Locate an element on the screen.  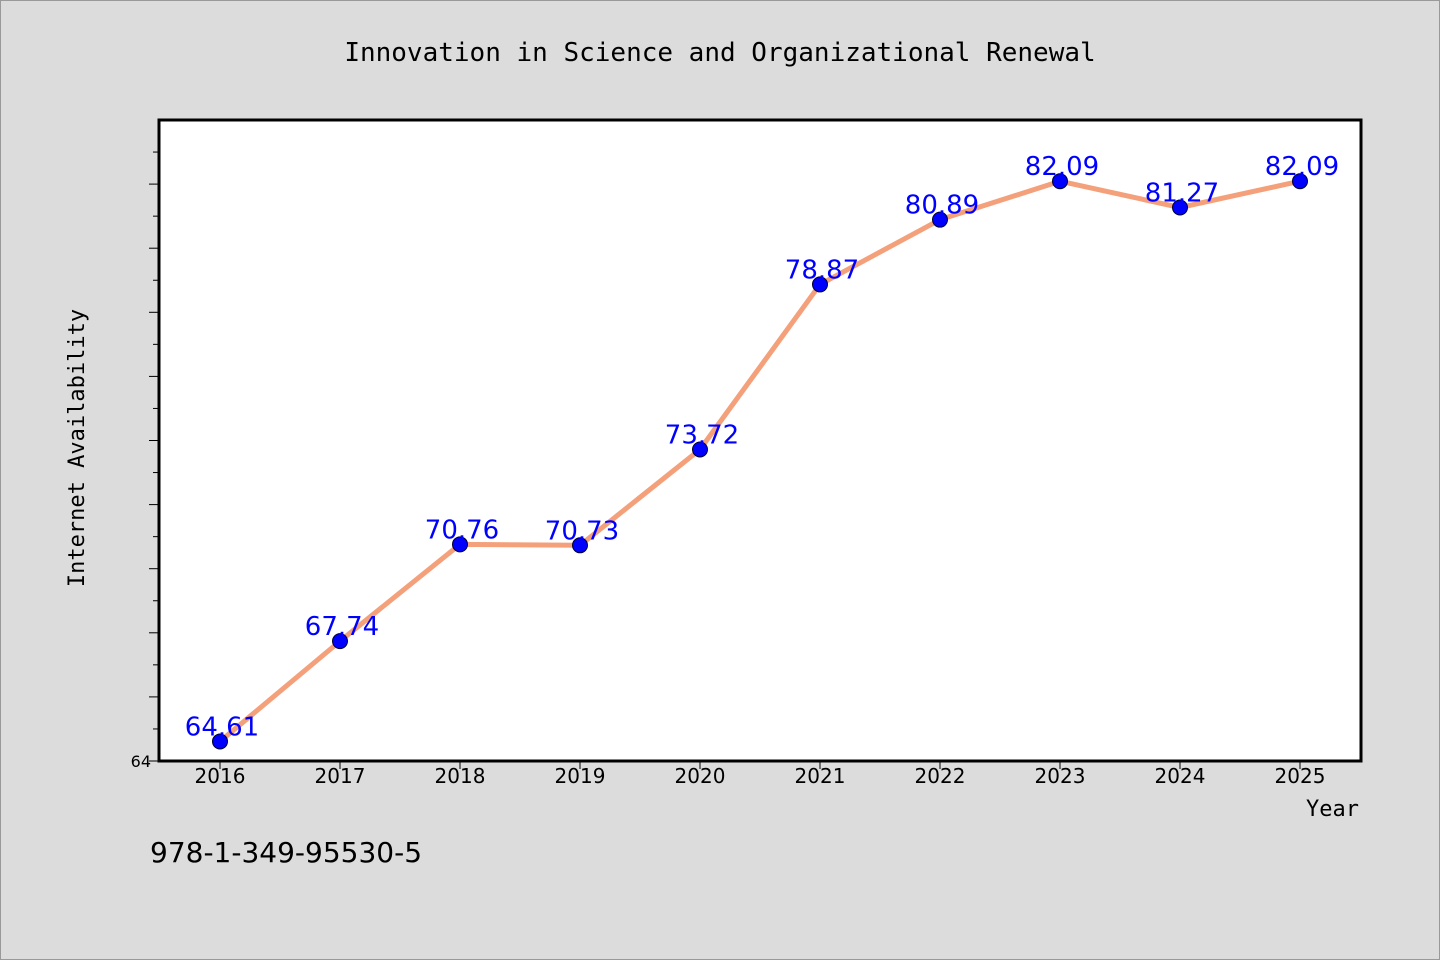
x-tick-label: 2021 is located at coordinates (820, 776).